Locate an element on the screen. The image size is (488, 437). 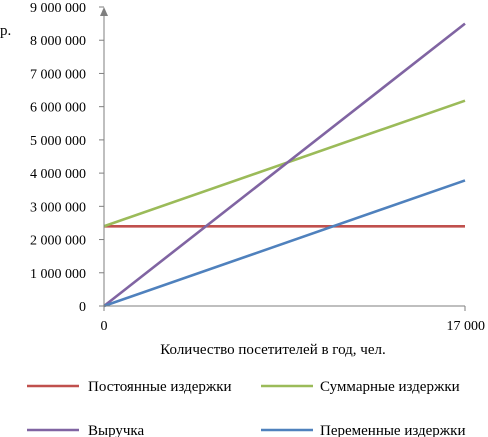
legend-item: Переменные издержки is located at coordinates (363, 430).